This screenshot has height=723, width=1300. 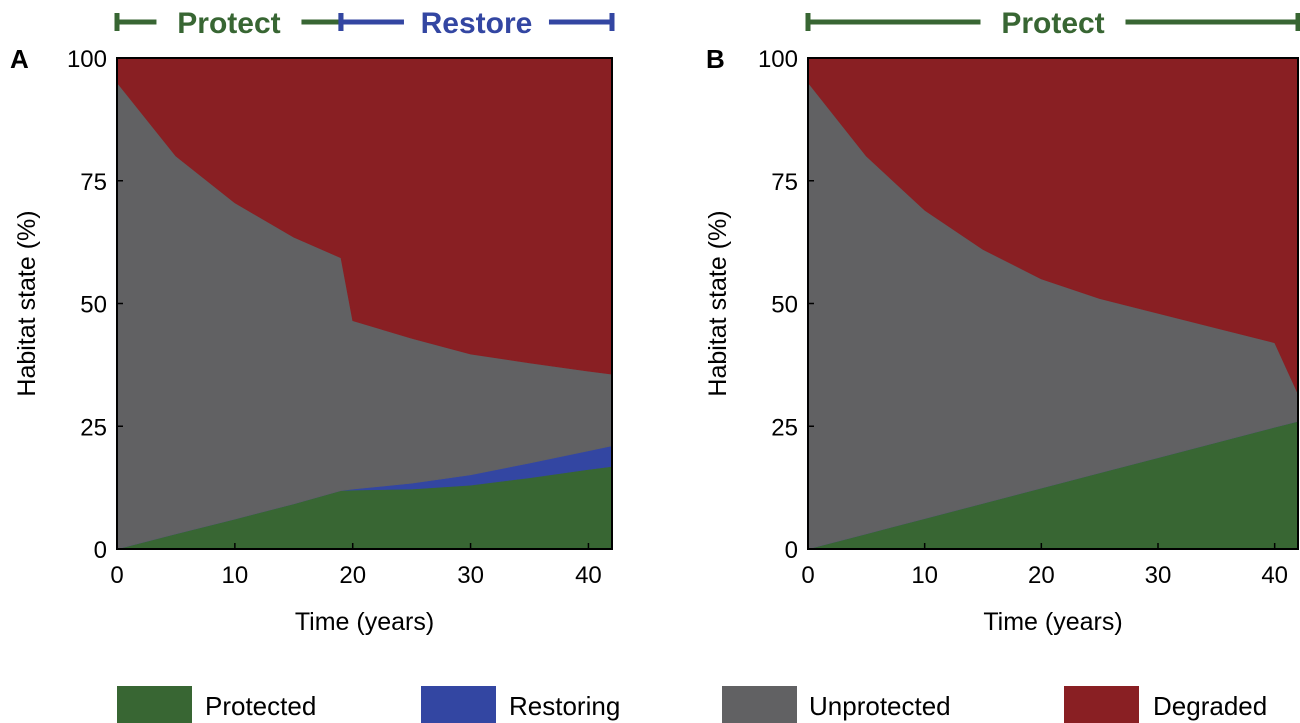 What do you see at coordinates (19, 59) in the screenshot?
I see `panel-a-letter: A` at bounding box center [19, 59].